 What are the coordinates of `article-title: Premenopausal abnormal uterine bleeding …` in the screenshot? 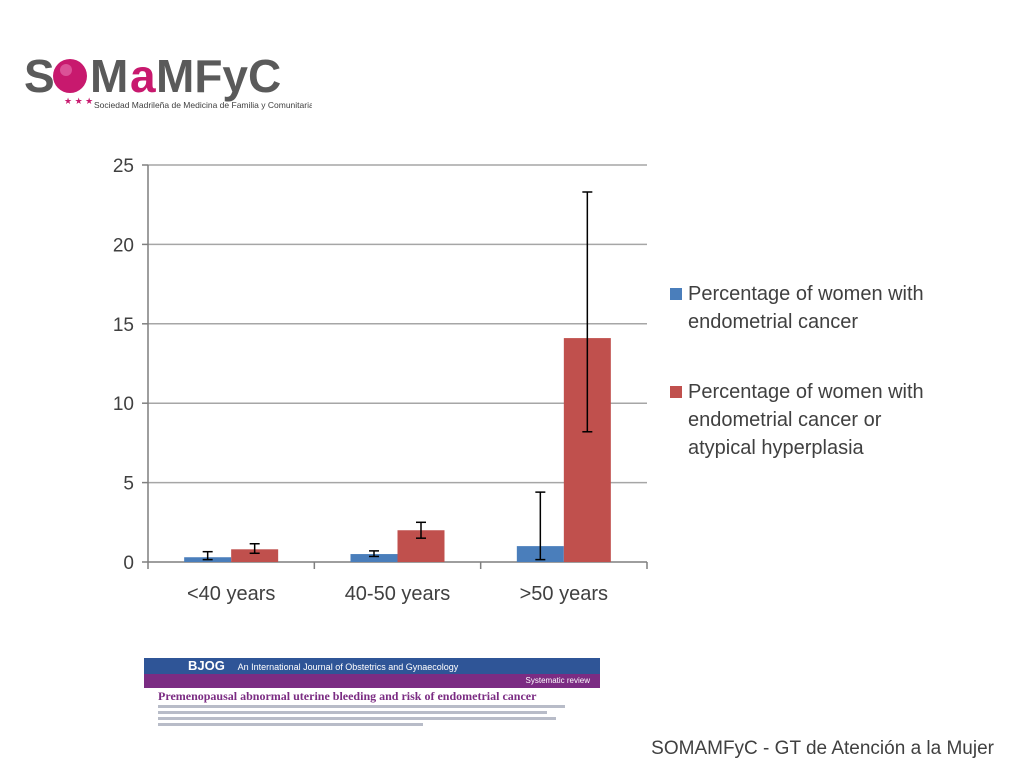 It's located at (347, 696).